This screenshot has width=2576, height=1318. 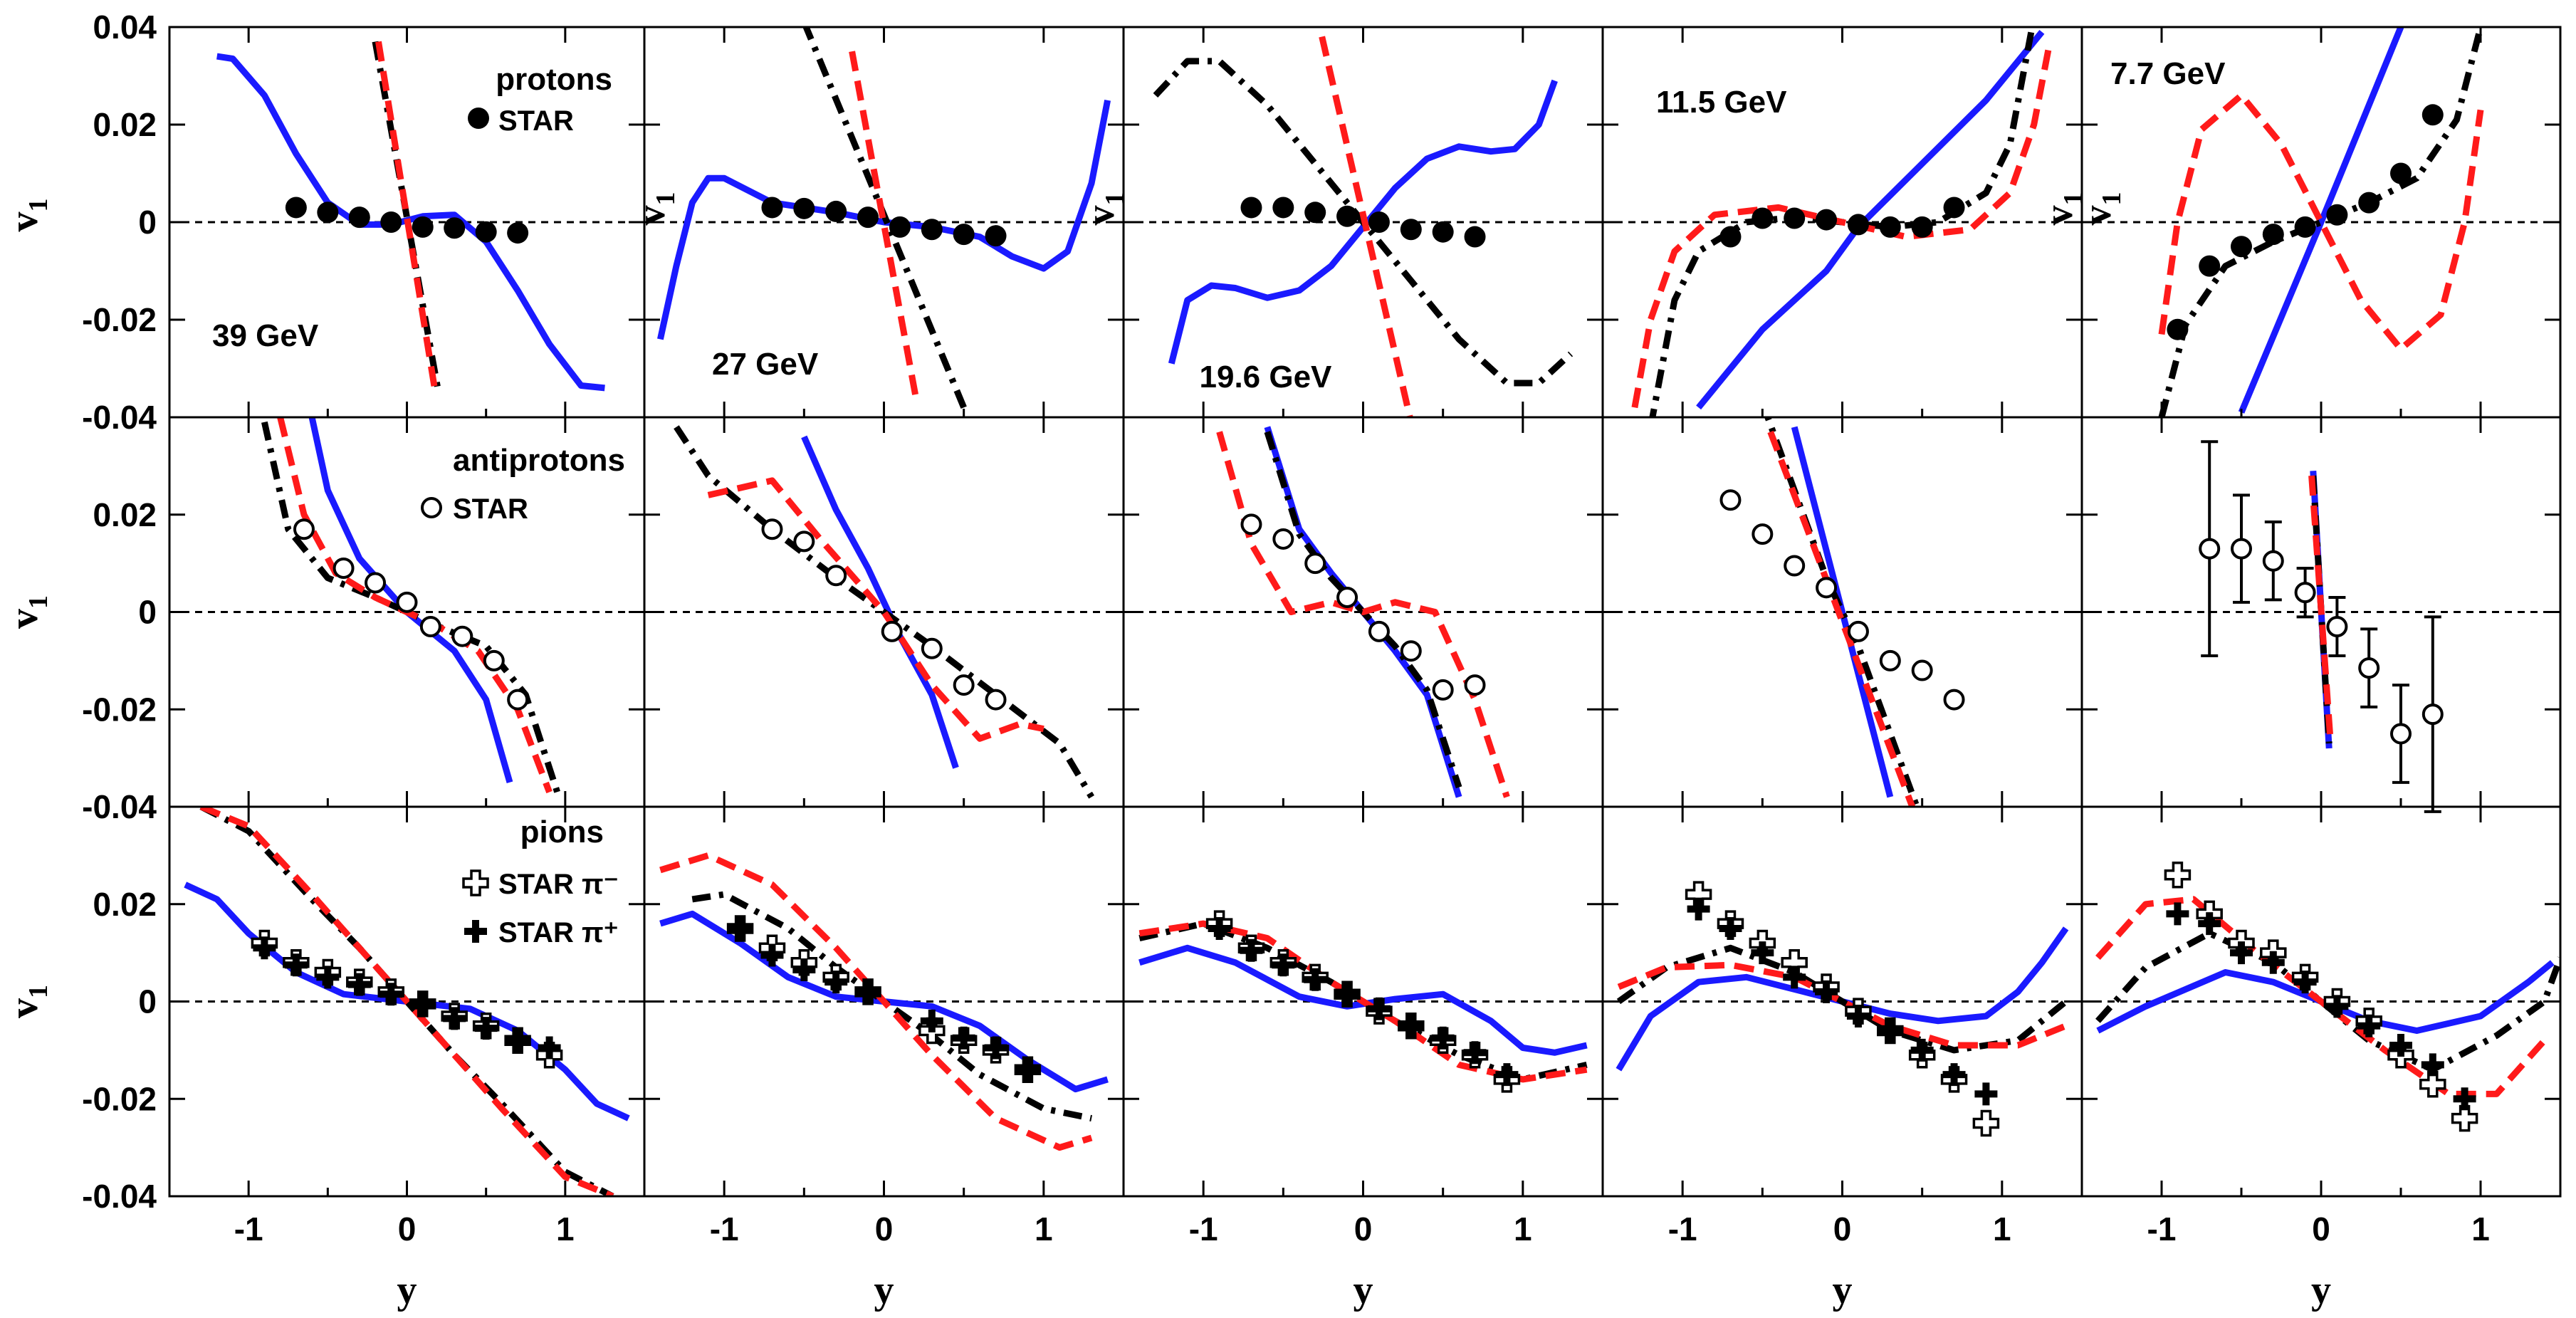 I want to click on panel-r1-c4, so click(x=2321, y=615).